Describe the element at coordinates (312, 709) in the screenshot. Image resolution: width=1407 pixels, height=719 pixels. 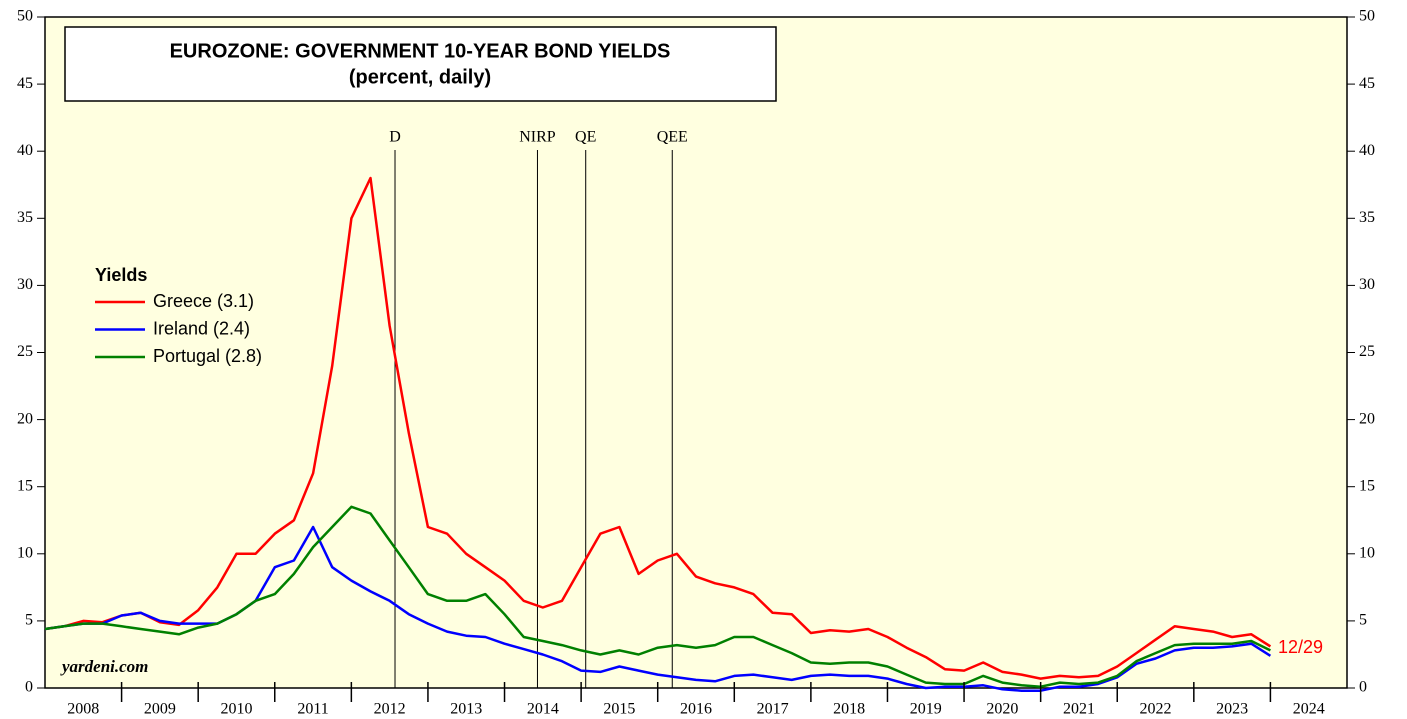
I see `x-tick-label: 2011` at that location.